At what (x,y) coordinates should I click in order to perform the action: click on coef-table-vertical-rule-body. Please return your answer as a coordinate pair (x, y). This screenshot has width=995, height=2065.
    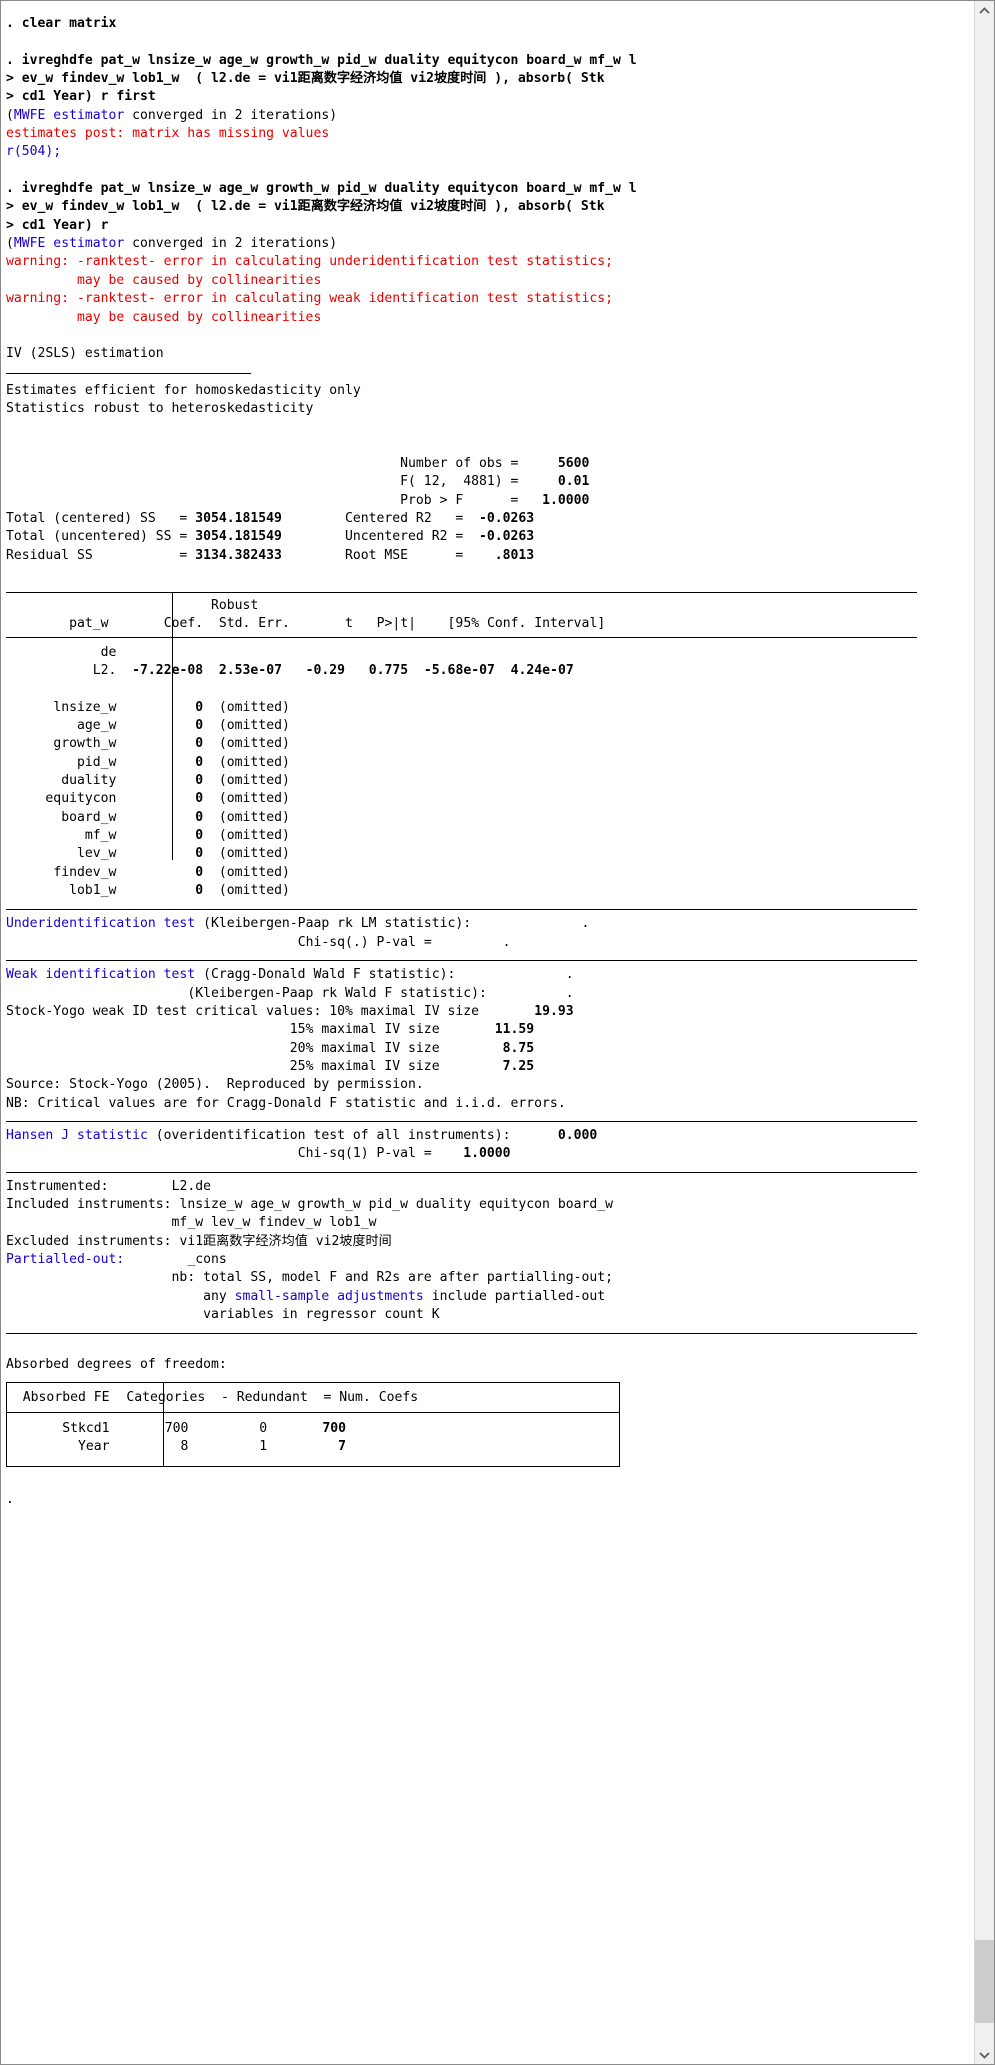
    Looking at the image, I should click on (172, 748).